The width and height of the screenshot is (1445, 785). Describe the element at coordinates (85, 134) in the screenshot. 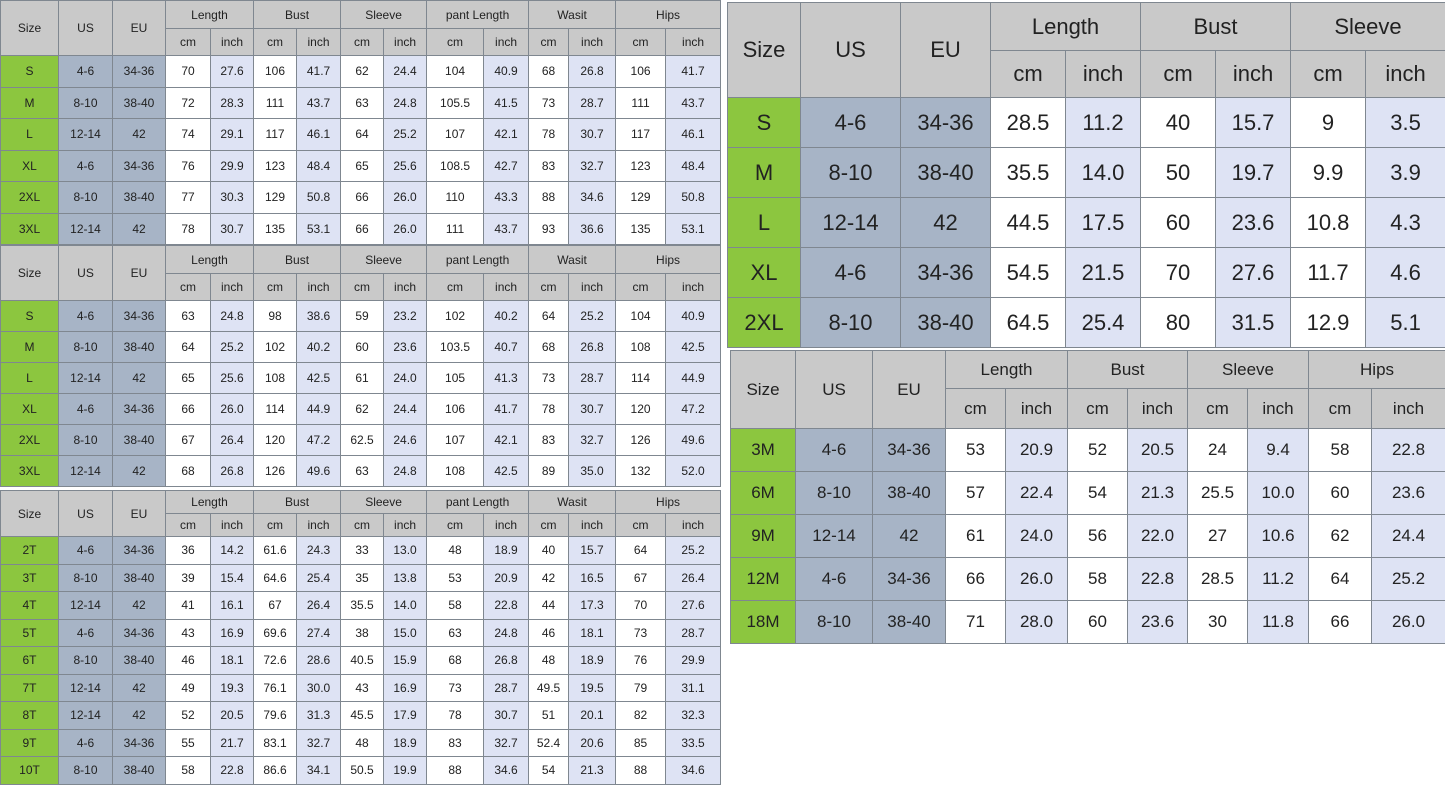

I see `us-cell: 12-14` at that location.